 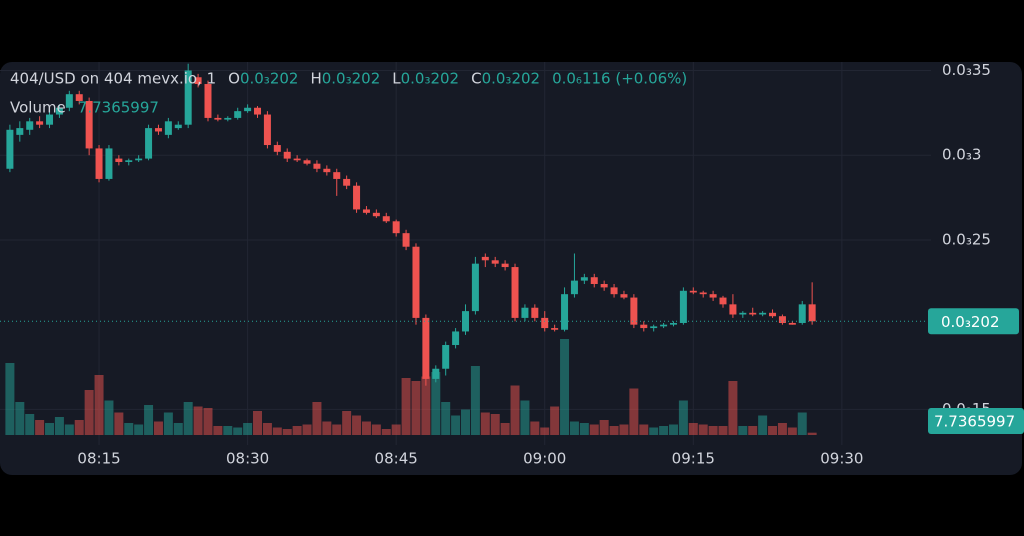 What do you see at coordinates (396, 79) in the screenshot?
I see `ohlc-key: L` at bounding box center [396, 79].